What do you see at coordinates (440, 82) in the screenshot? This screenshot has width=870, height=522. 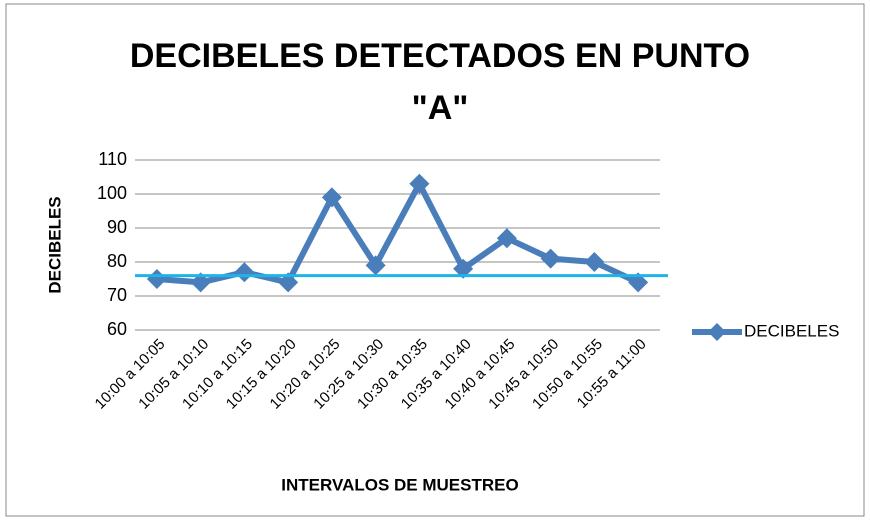 I see `chart-title: DECIBELES DETECTADOS EN PUNTO "A"` at bounding box center [440, 82].